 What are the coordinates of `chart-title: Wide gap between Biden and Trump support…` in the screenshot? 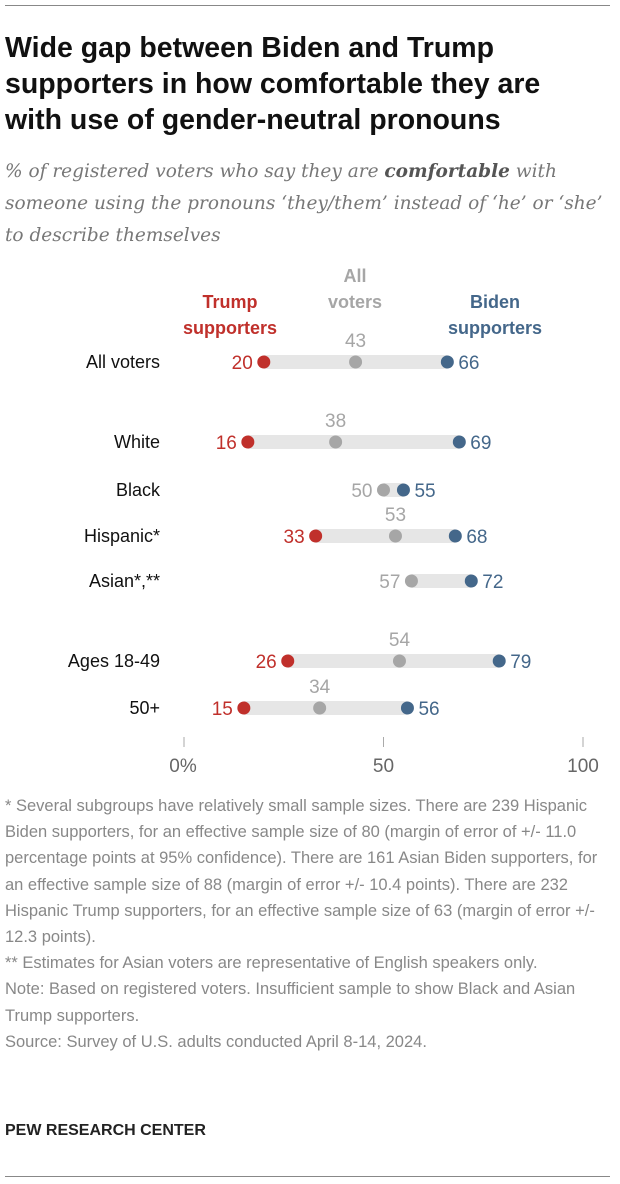 It's located at (273, 84).